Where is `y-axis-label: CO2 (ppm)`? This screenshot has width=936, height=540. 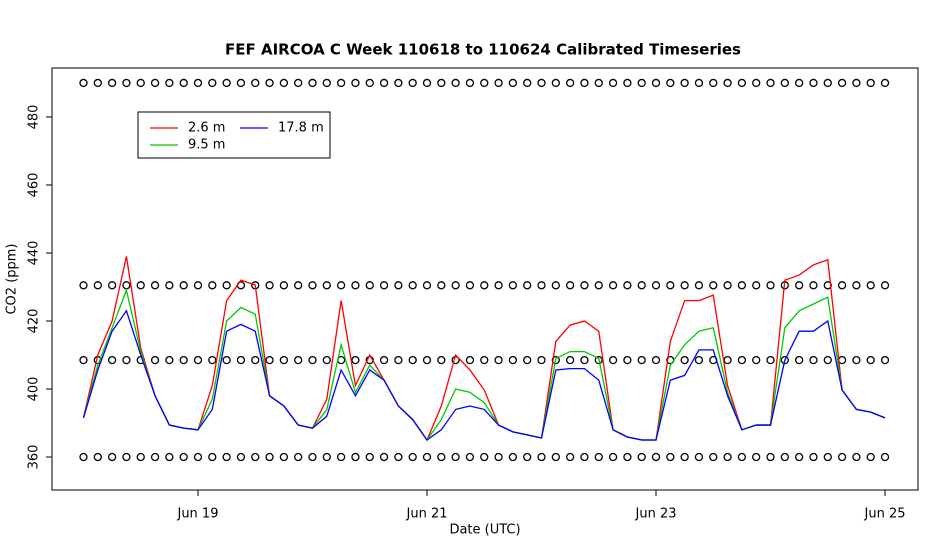
y-axis-label: CO2 (ppm) is located at coordinates (12, 278).